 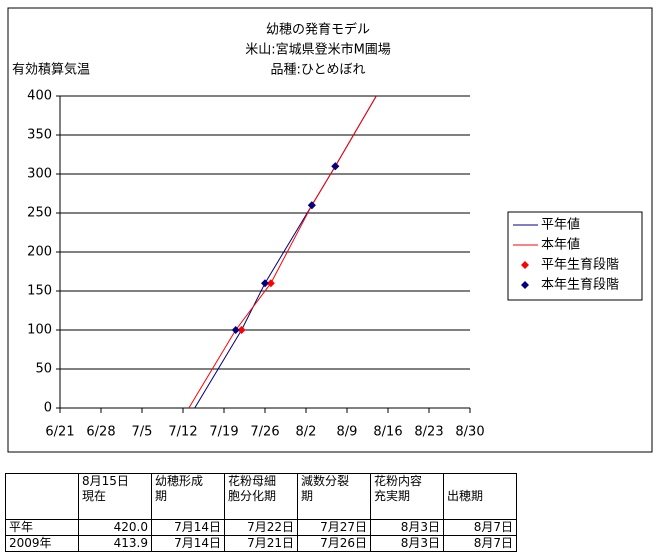 What do you see at coordinates (392, 496) in the screenshot?
I see `header-text: 充実期` at bounding box center [392, 496].